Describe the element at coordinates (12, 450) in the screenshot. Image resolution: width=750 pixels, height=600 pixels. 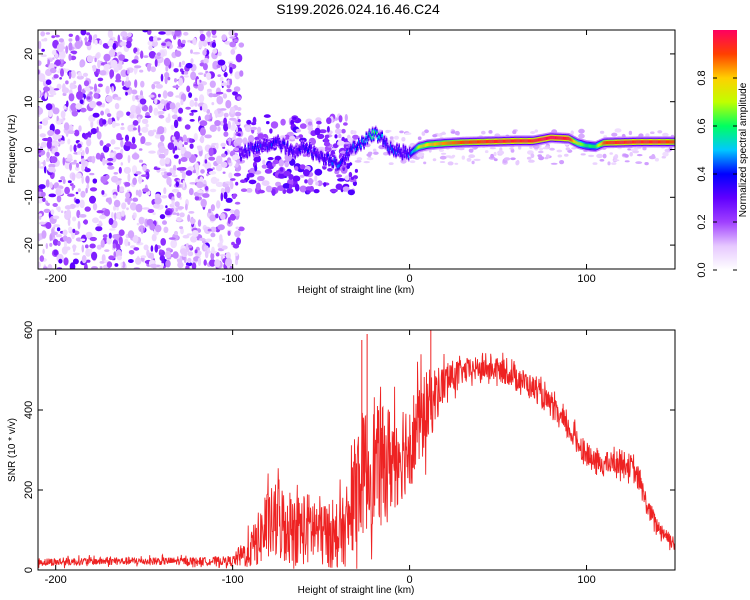
I see `snr-y-axis-label: SNR (10 * v/v)` at that location.